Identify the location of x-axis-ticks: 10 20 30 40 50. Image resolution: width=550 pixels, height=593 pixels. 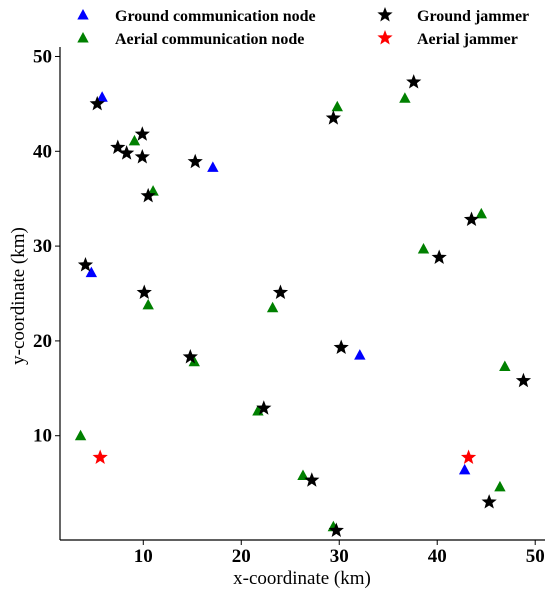
(339, 553).